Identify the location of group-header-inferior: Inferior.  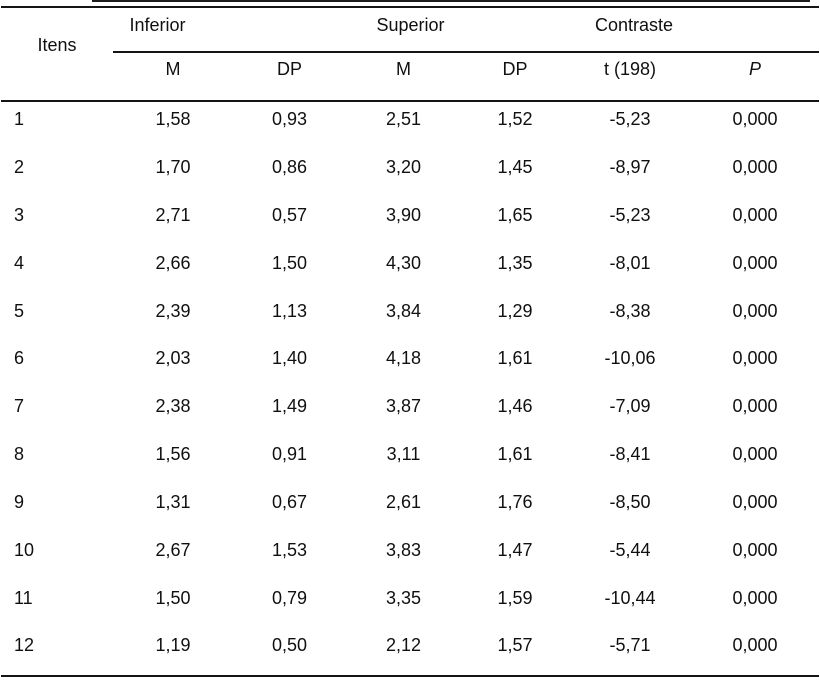
(229, 30).